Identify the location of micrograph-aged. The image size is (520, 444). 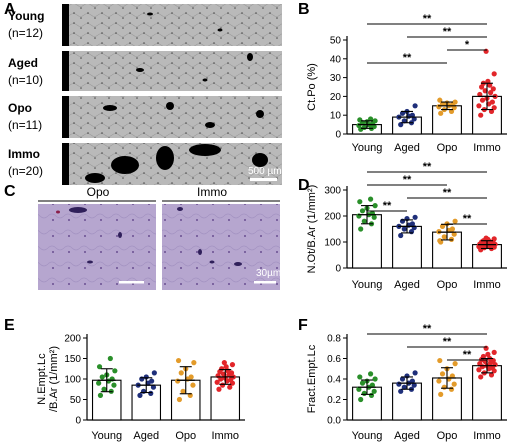
(172, 71).